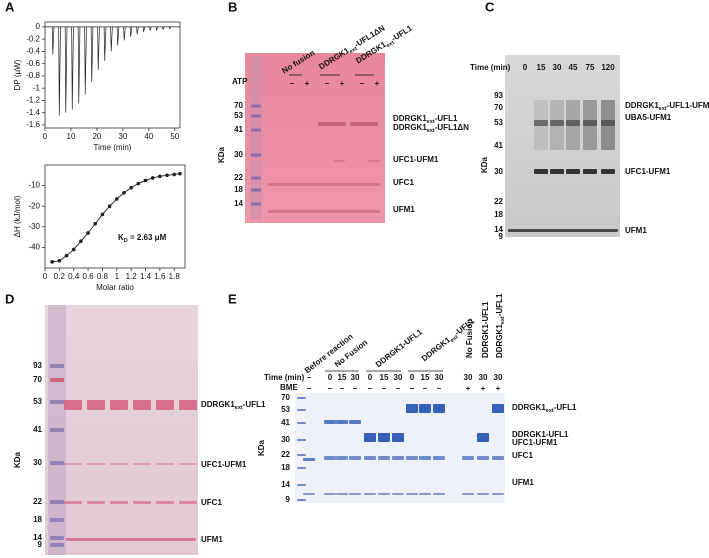  What do you see at coordinates (34, 205) in the screenshot?
I see `y-tick-label: -20` at bounding box center [34, 205].